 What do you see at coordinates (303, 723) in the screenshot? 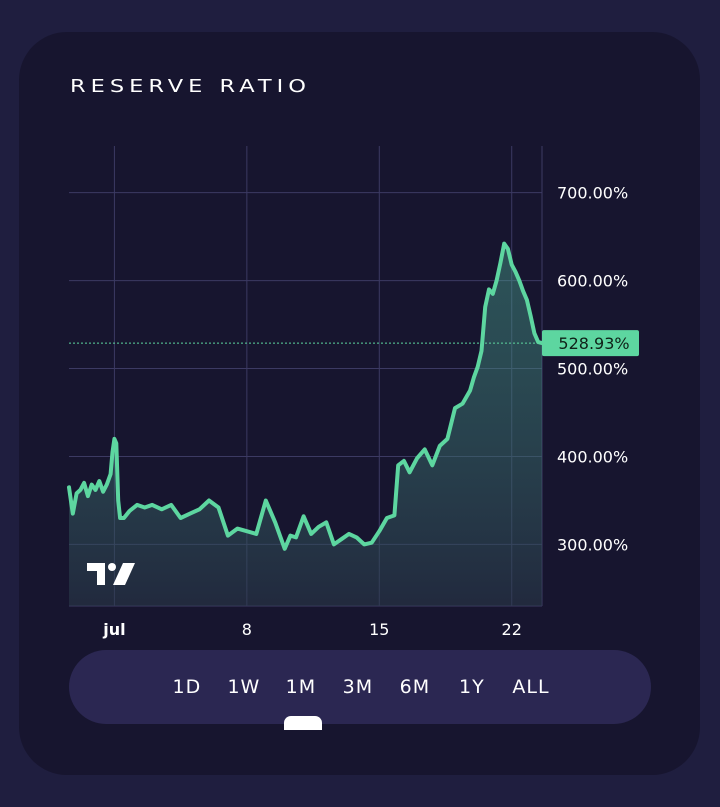
I see `selected-range-indicator` at bounding box center [303, 723].